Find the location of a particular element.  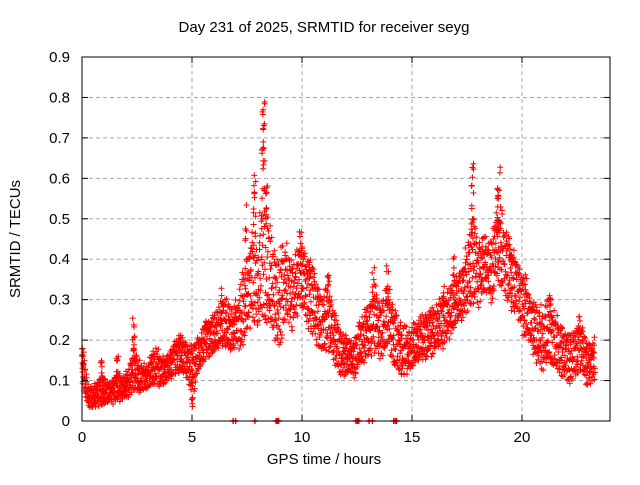

x-axis-label: GPS time / hours is located at coordinates (324, 459).